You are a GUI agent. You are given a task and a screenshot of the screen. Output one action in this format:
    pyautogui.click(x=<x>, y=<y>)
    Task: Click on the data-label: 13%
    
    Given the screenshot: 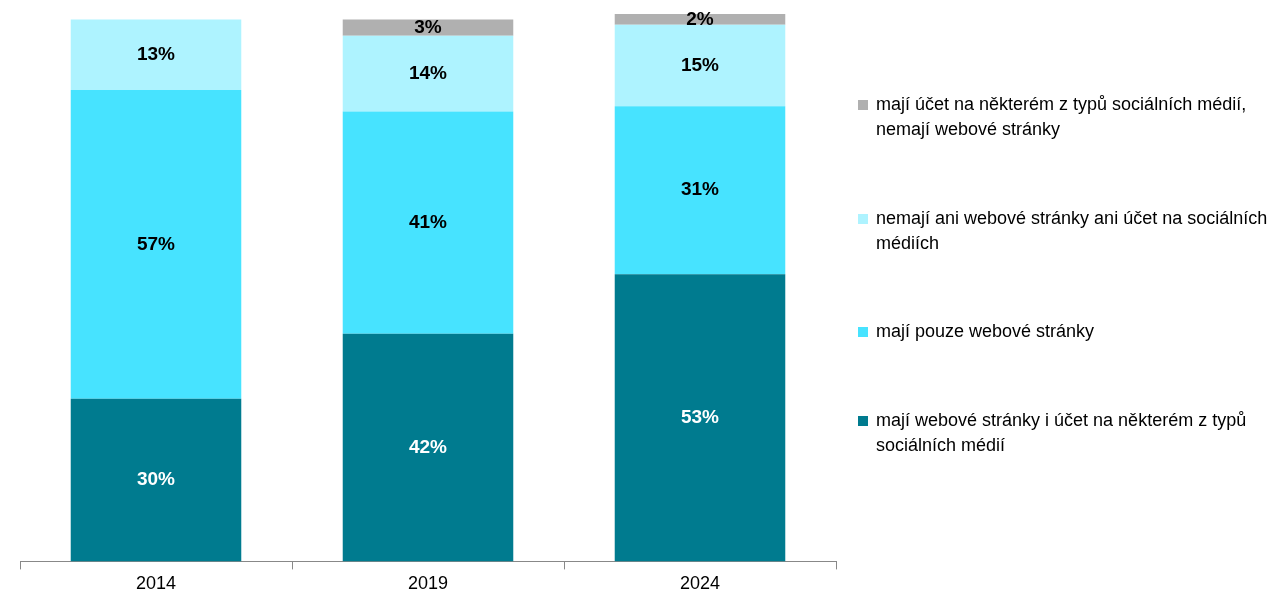 What is the action you would take?
    pyautogui.click(x=156, y=53)
    